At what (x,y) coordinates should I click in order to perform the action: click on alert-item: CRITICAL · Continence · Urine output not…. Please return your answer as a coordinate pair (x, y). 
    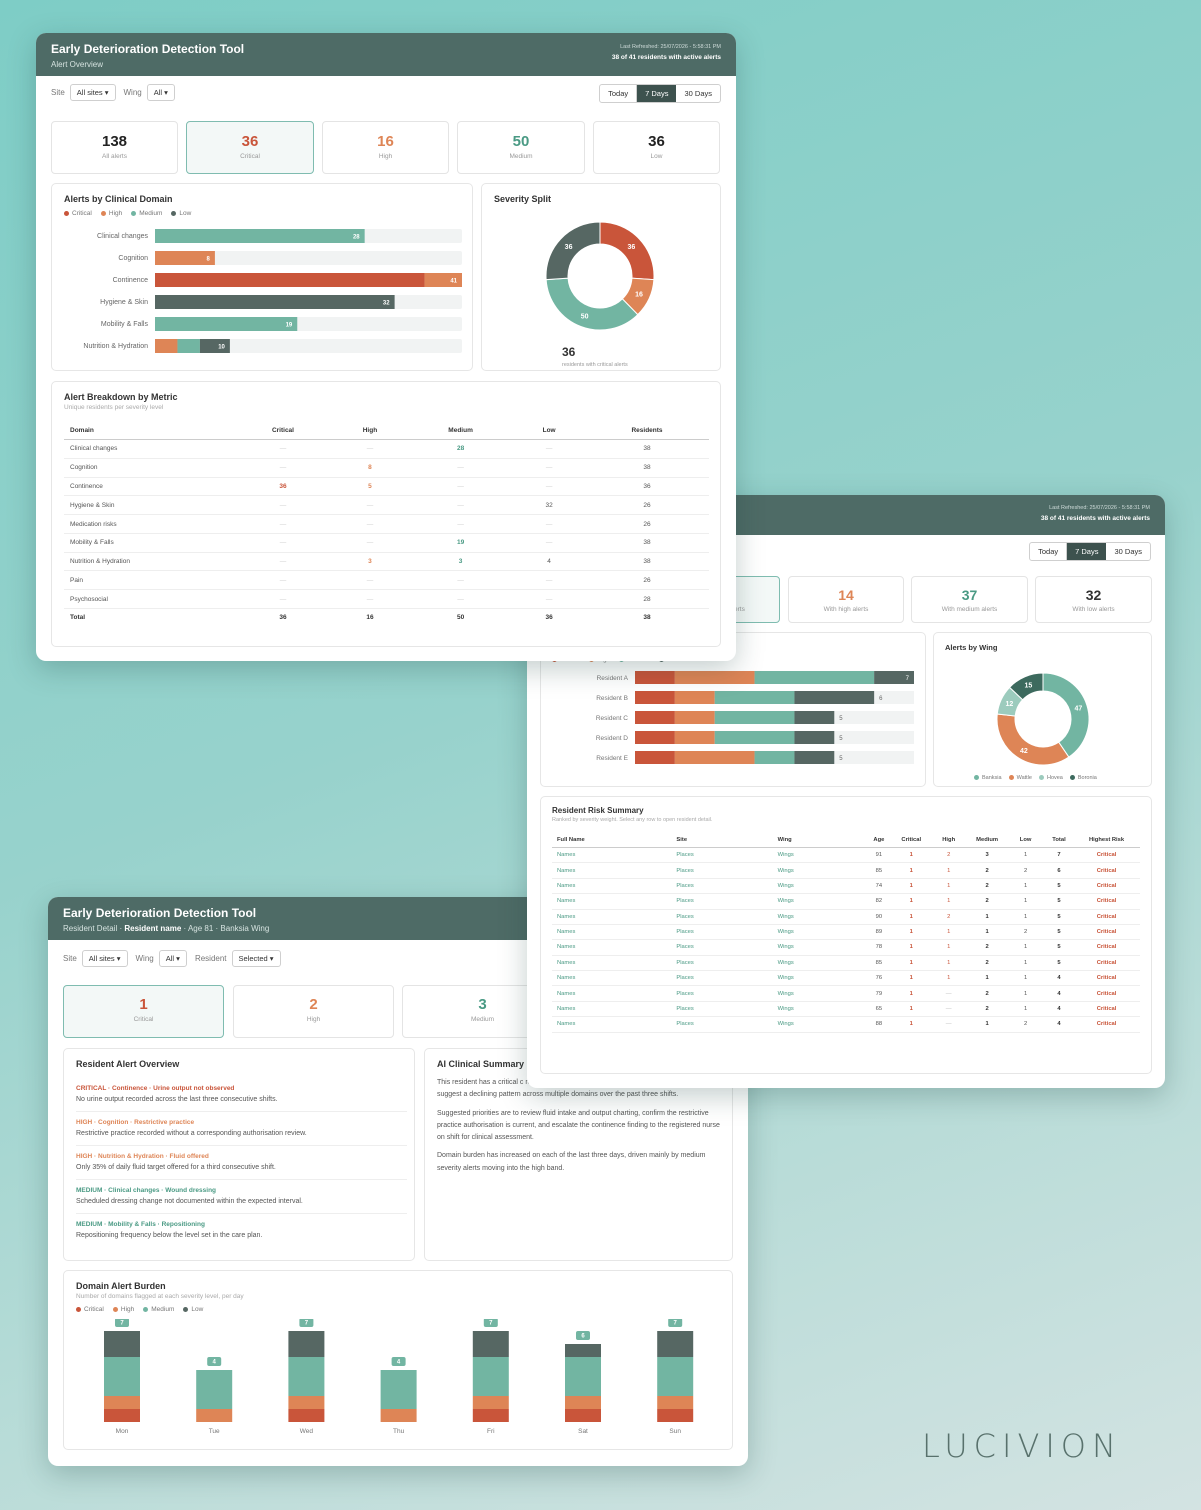
    Looking at the image, I should click on (241, 1095).